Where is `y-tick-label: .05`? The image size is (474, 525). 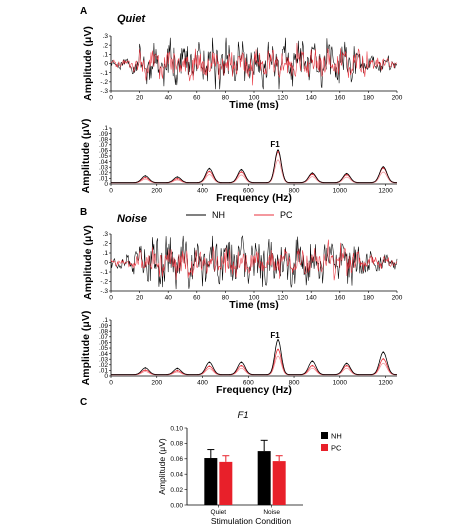 y-tick-label: .05 is located at coordinates (103, 156).